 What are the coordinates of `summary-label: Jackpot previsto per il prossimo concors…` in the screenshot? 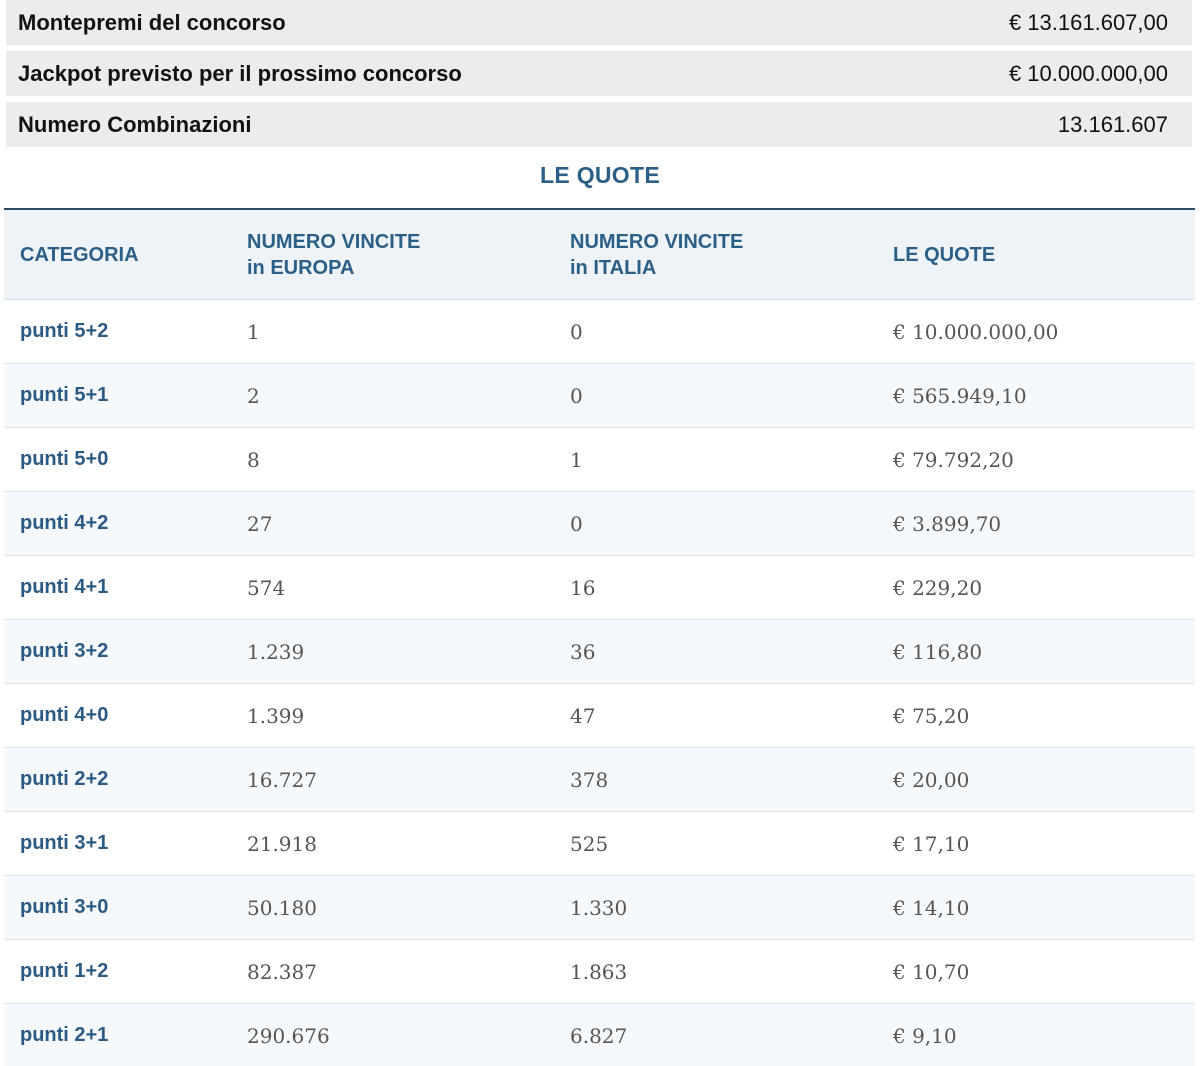 It's located at (240, 73).